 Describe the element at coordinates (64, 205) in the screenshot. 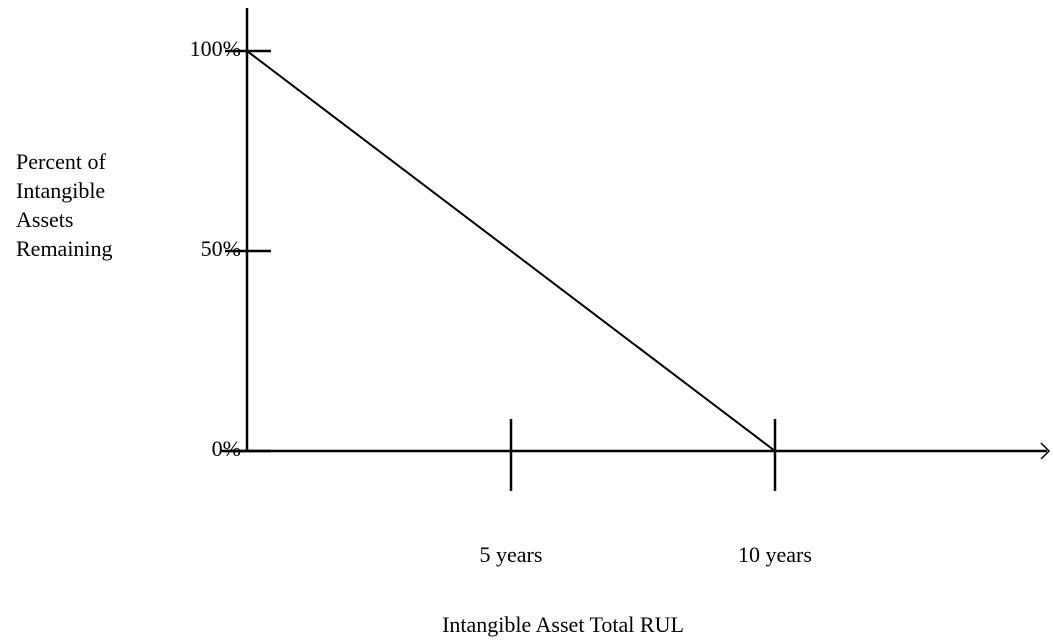

I see `y-axis-label: Percent of Intangible Assets Remaining` at that location.